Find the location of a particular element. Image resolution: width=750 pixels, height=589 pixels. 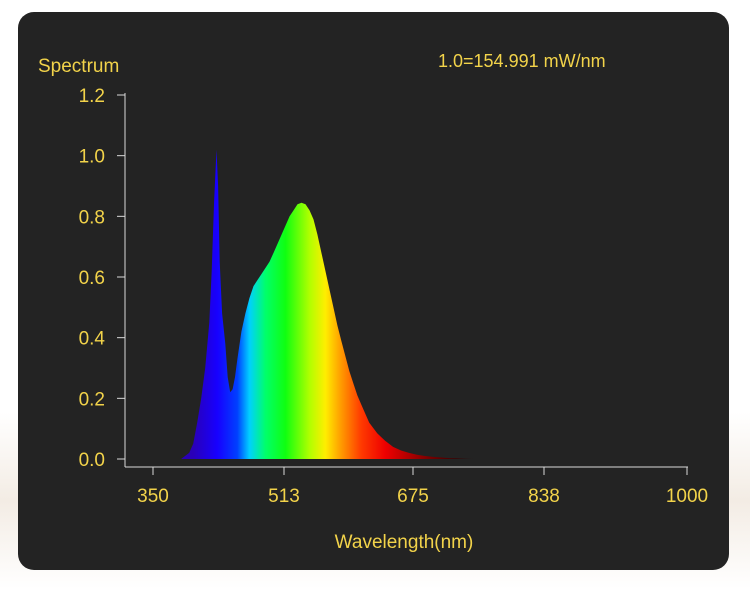

x-tick-label: 675 is located at coordinates (413, 496).